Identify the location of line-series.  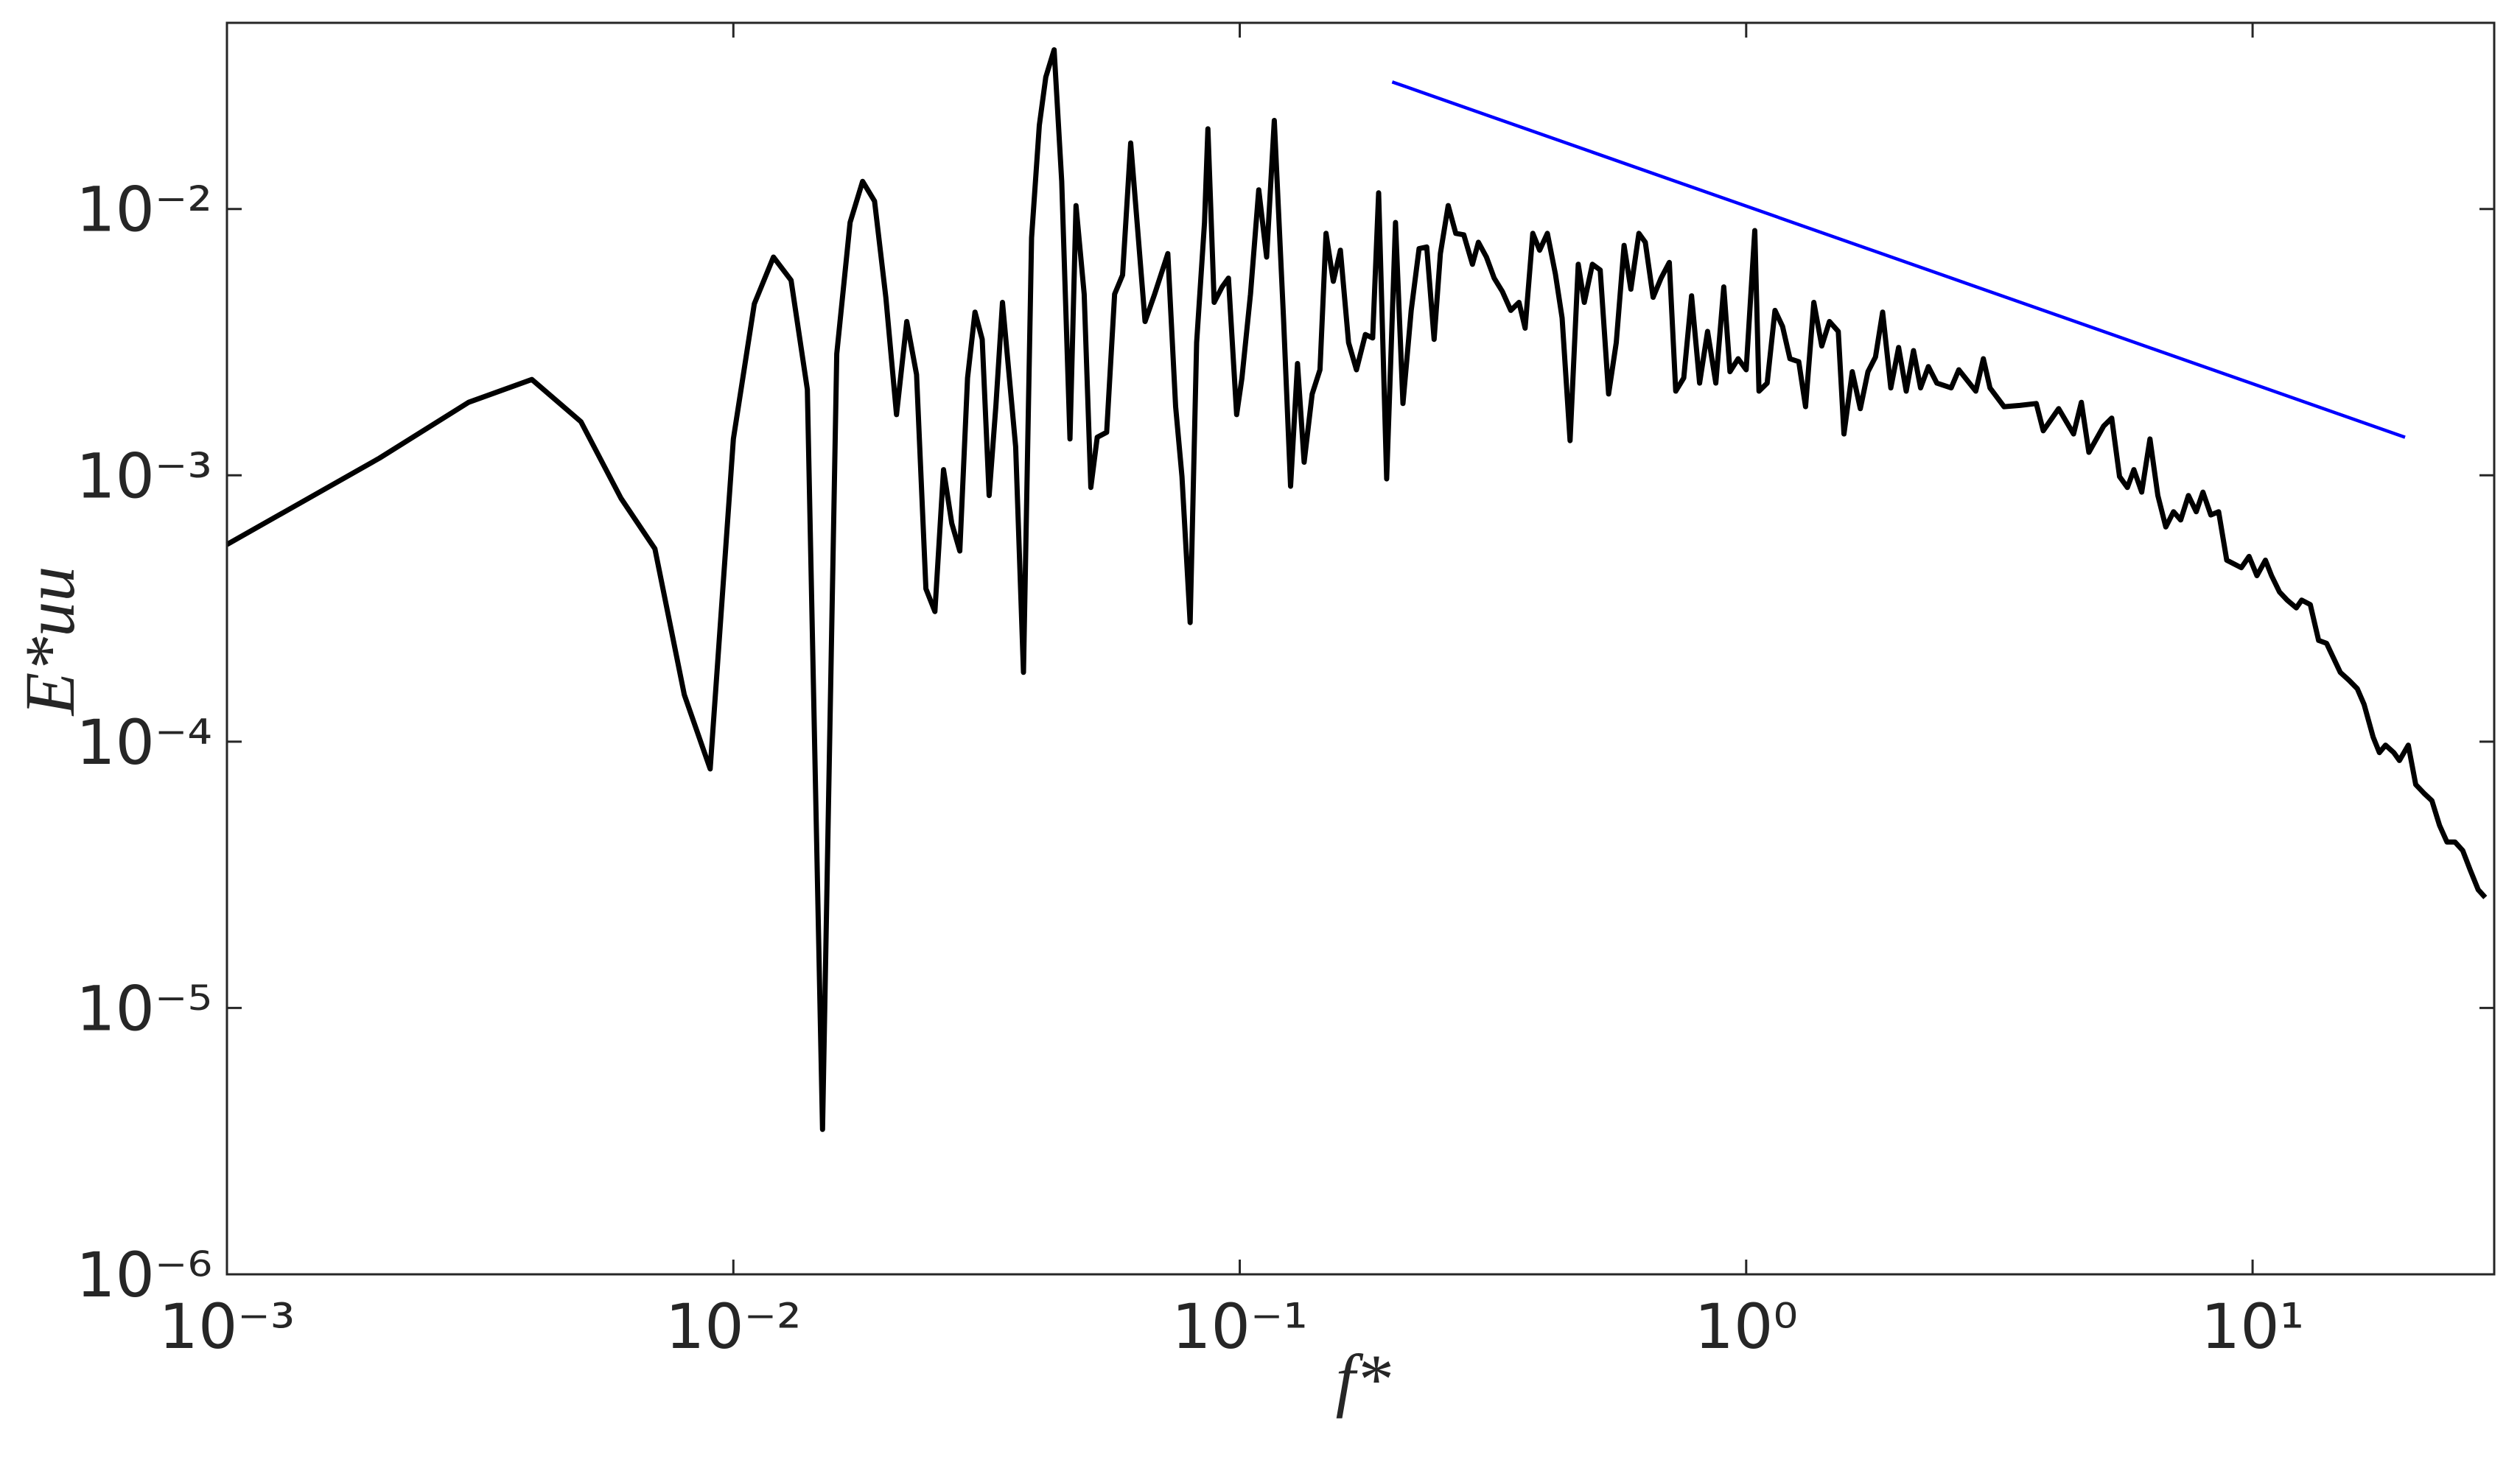
(1898, 259).